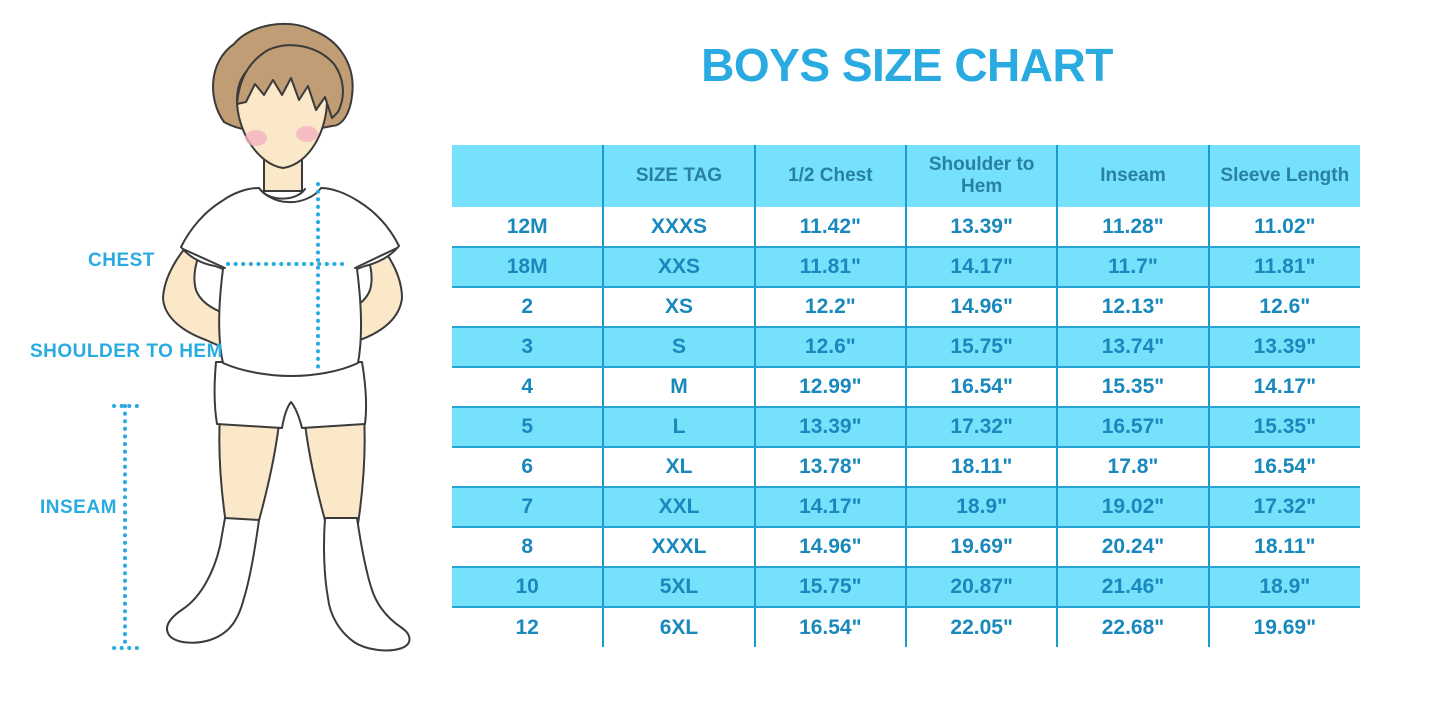  I want to click on size-tag-cell: XXL, so click(678, 507).